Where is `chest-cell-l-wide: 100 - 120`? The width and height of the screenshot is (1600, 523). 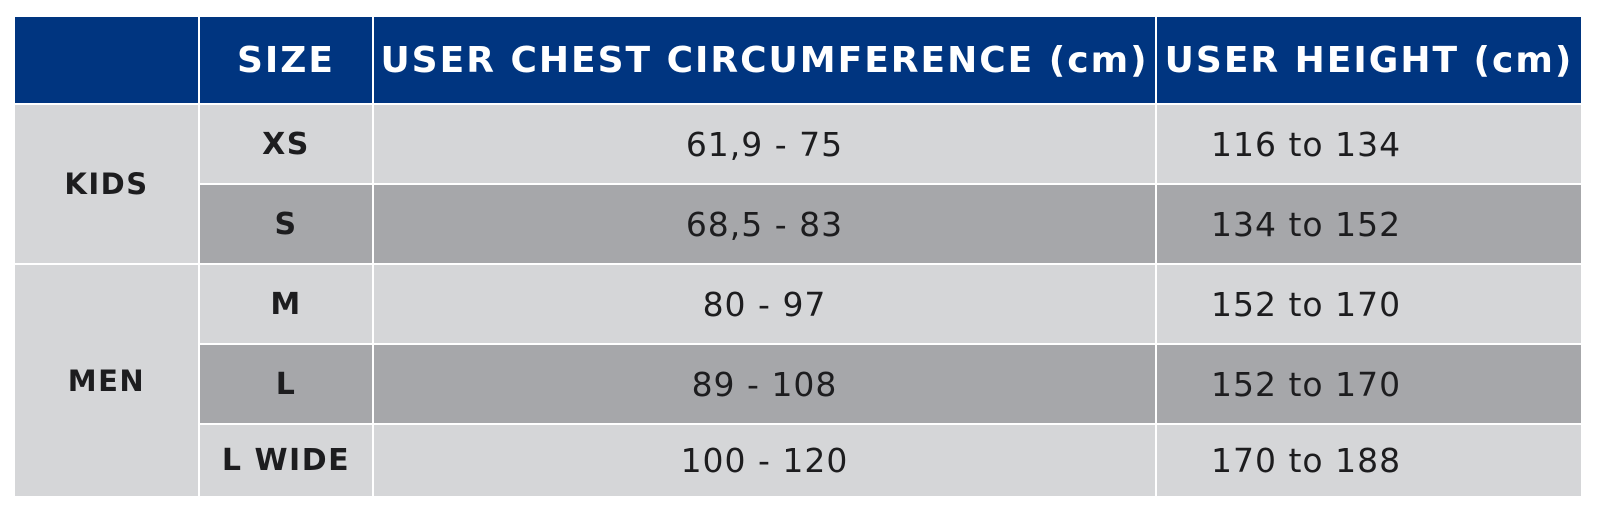
chest-cell-l-wide: 100 - 120 is located at coordinates (764, 460).